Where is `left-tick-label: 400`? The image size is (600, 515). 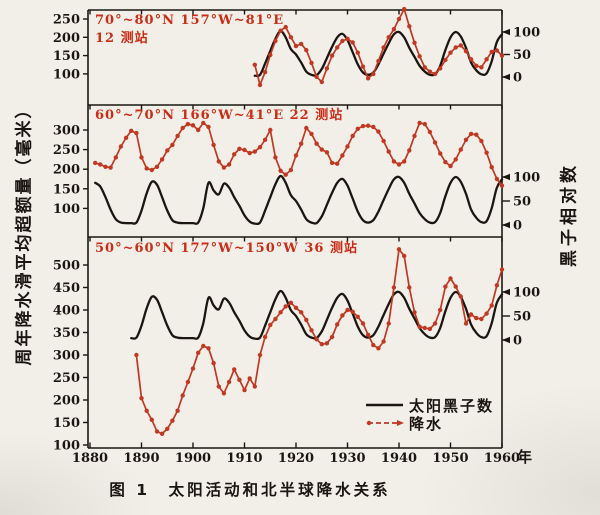
left-tick-label: 400 is located at coordinates (66, 311).